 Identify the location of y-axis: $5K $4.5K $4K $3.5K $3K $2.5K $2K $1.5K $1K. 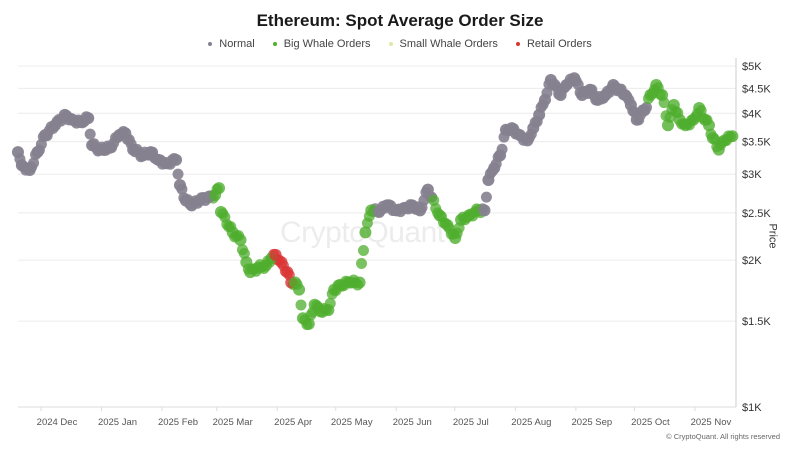
(753, 236).